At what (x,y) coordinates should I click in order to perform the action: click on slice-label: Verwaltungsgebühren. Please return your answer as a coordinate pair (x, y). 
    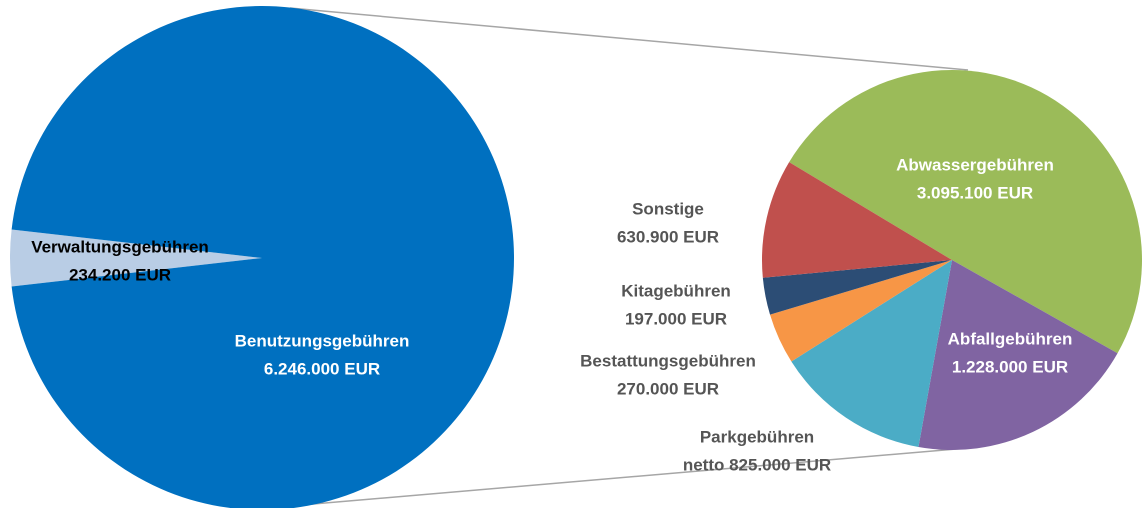
    Looking at the image, I should click on (120, 246).